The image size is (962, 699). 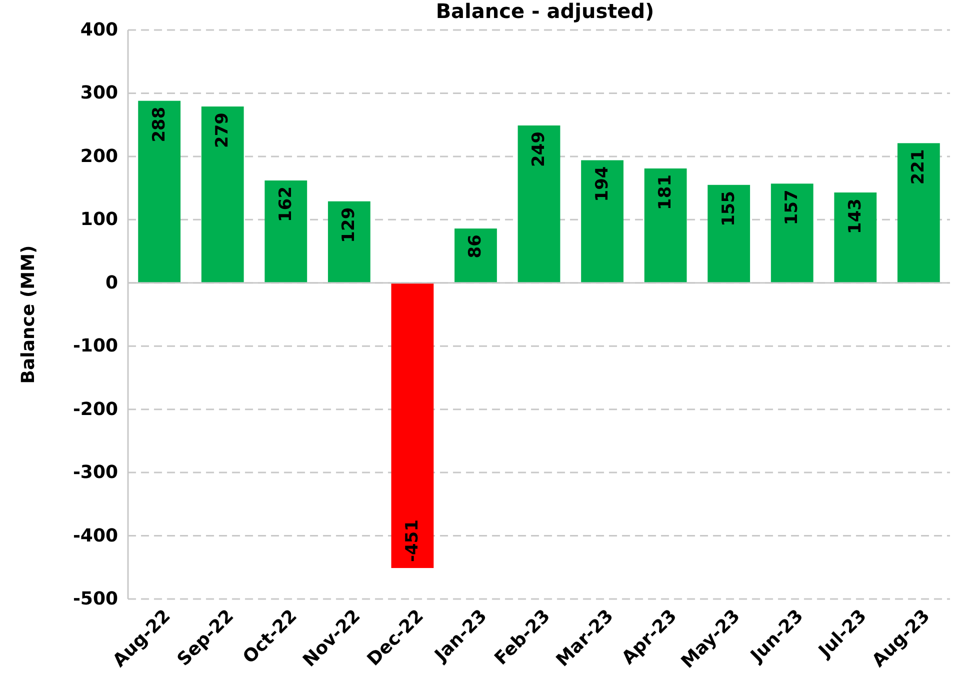 I want to click on y-tick-label: -400, so click(x=95, y=535).